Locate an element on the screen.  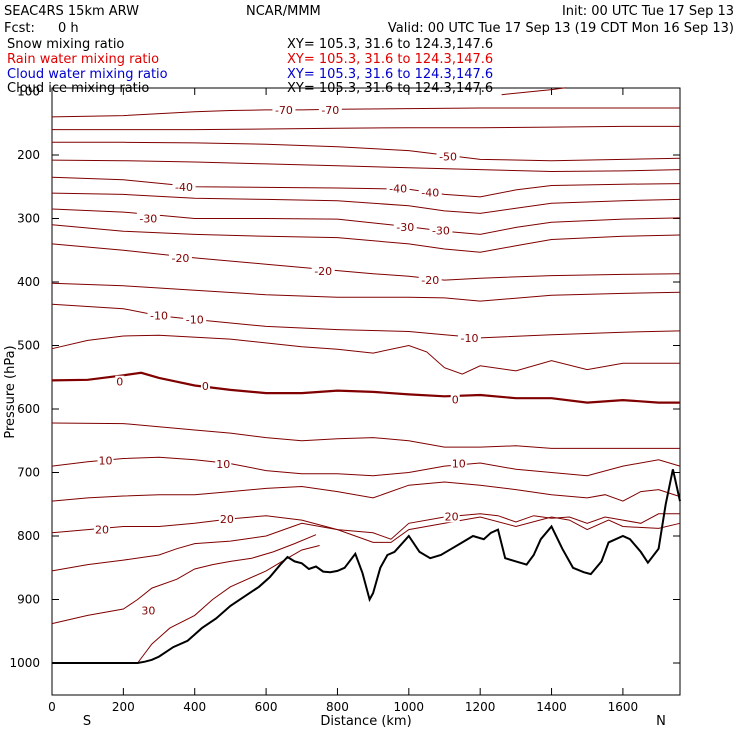
isotherm-minus10 is located at coordinates (366, 321).